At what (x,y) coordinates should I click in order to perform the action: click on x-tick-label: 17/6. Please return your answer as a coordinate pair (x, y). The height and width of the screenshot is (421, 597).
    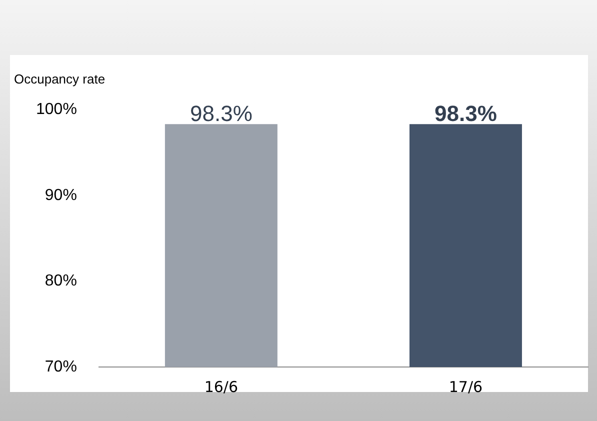
    Looking at the image, I should click on (465, 387).